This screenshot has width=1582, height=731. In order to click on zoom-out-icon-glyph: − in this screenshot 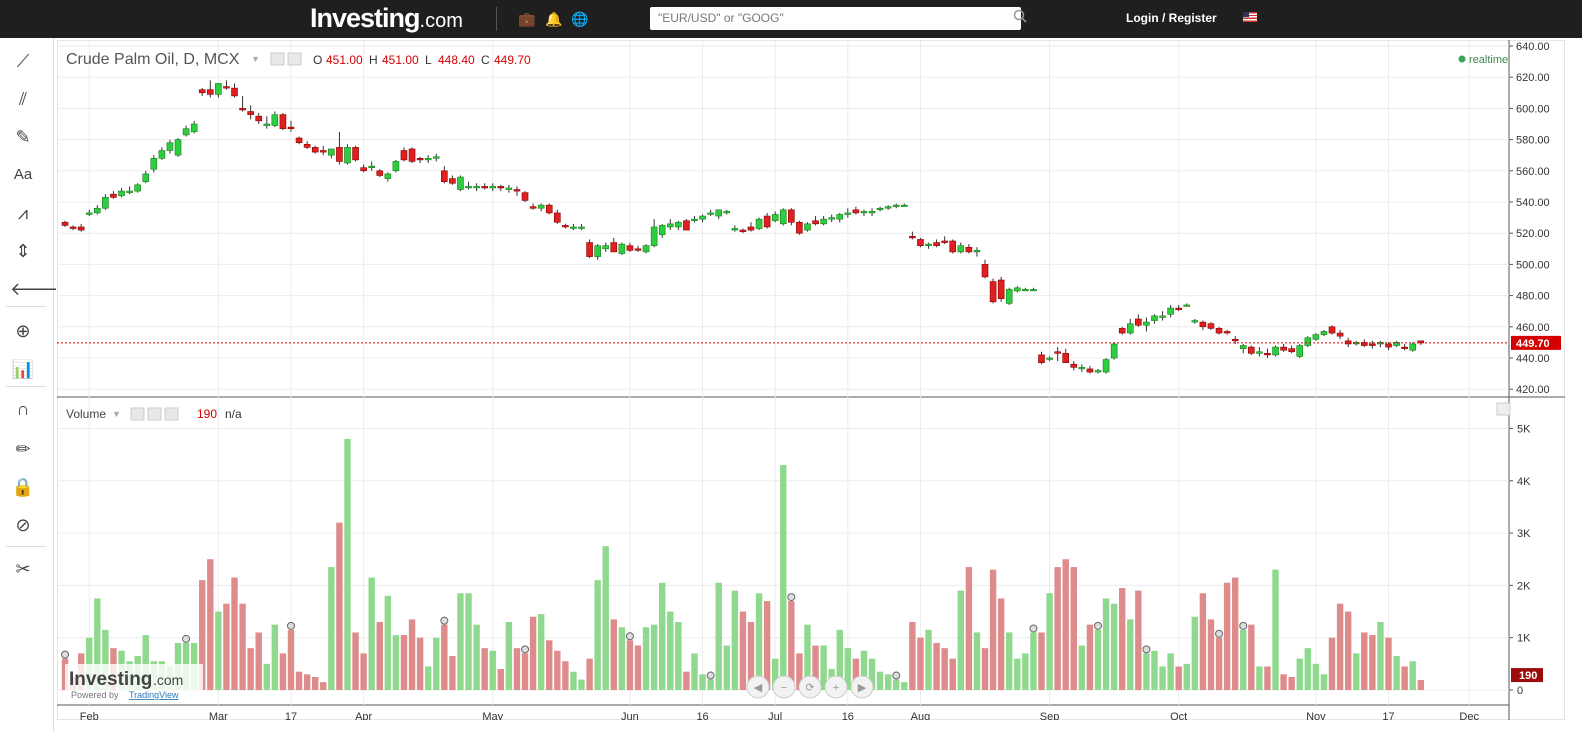, I will do `click(784, 688)`.